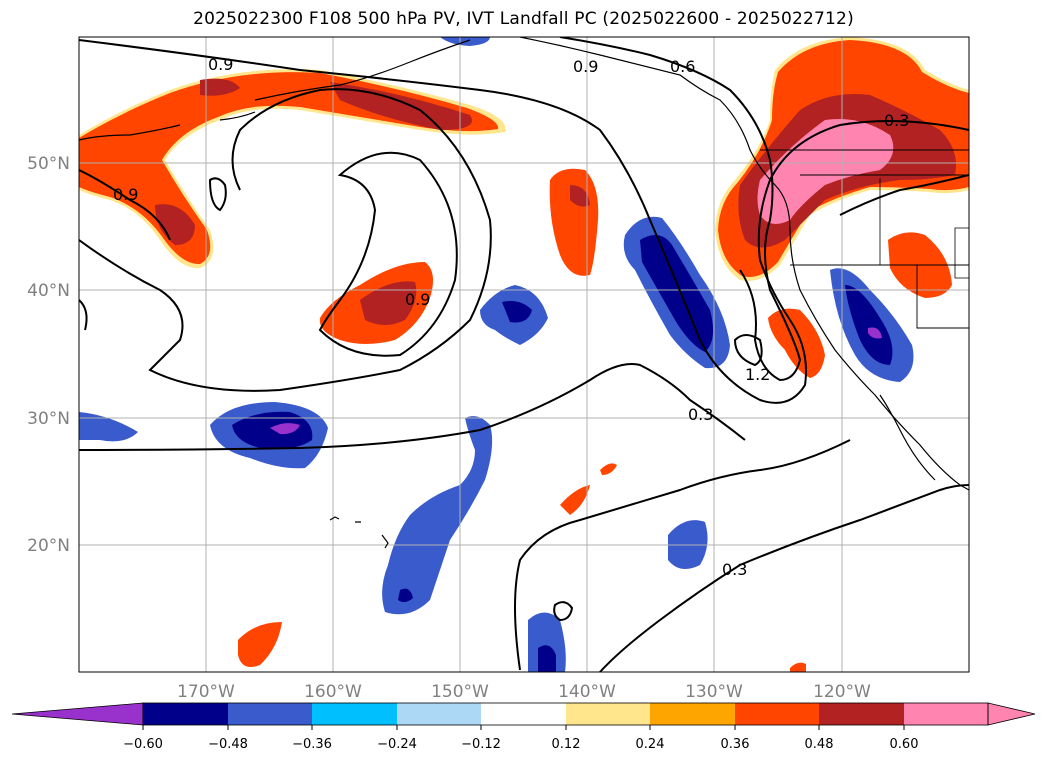 The height and width of the screenshot is (765, 1047). What do you see at coordinates (77, 714) in the screenshot?
I see `colorbar-left-arrow` at bounding box center [77, 714].